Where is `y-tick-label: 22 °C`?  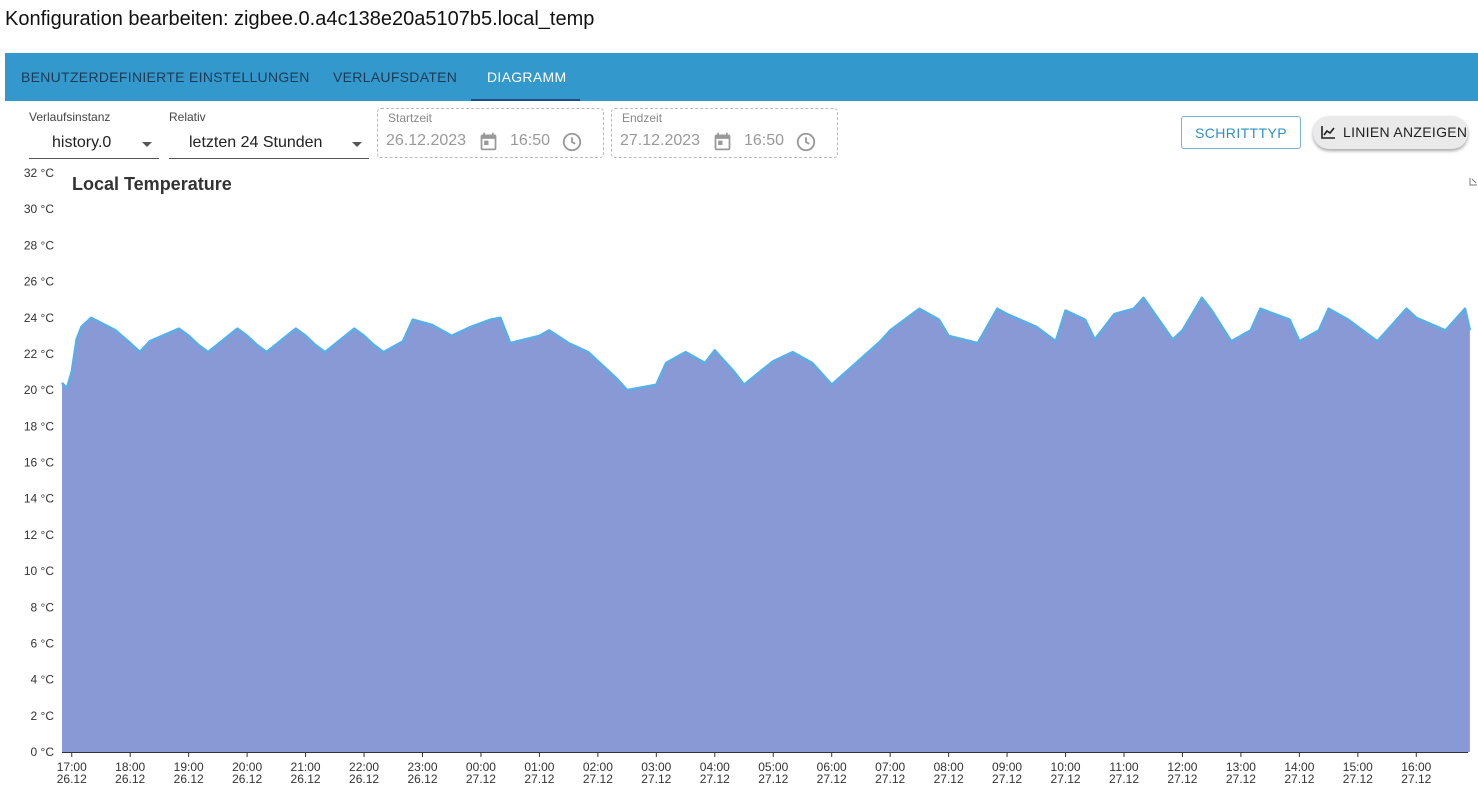
y-tick-label: 22 °C is located at coordinates (39, 354).